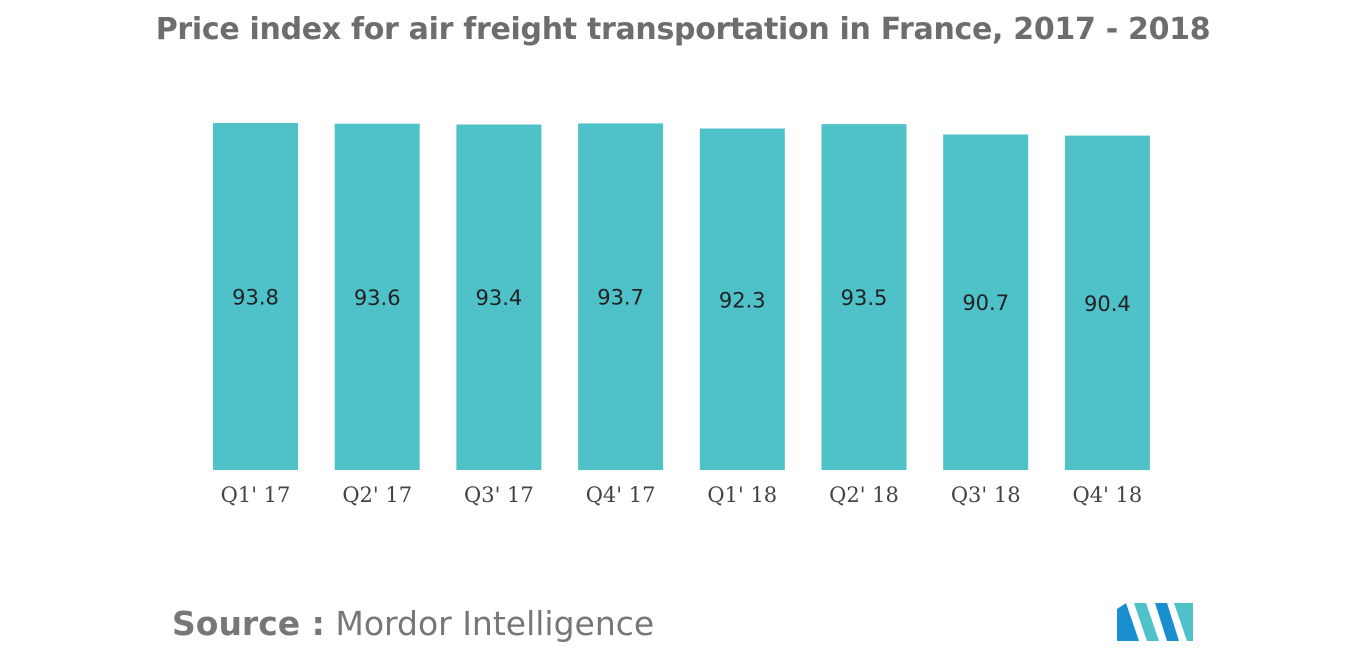  Describe the element at coordinates (499, 495) in the screenshot. I see `x-tick-label-q3-17: Q3' 17` at that location.